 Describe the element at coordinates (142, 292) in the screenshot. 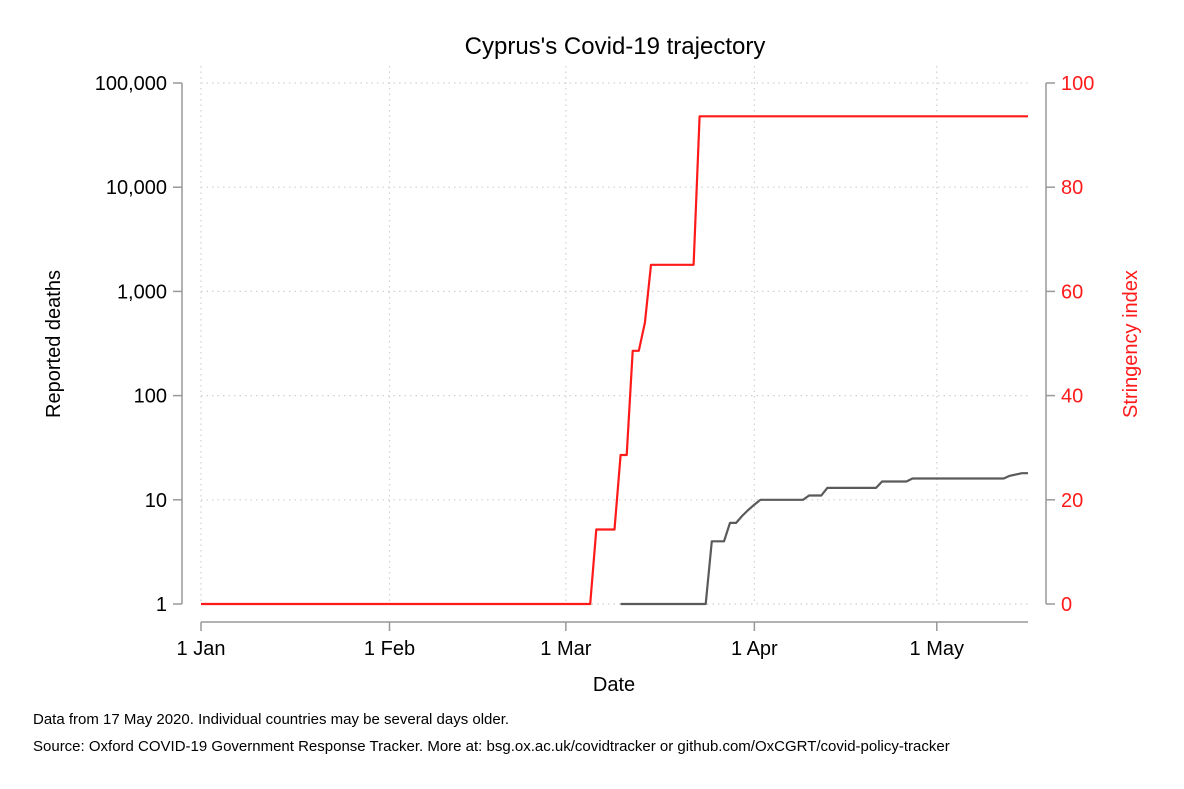

I see `y-tick-label-left: 1,000` at that location.